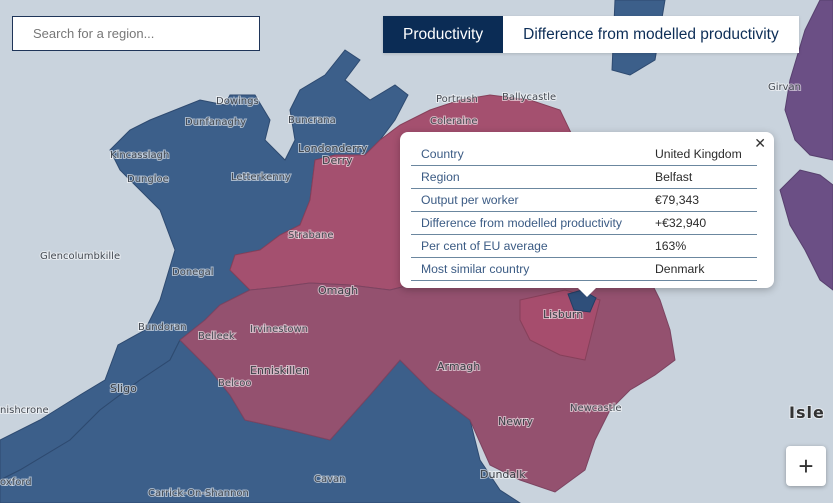  Describe the element at coordinates (784, 87) in the screenshot. I see `label-girvan: Girvan` at that location.